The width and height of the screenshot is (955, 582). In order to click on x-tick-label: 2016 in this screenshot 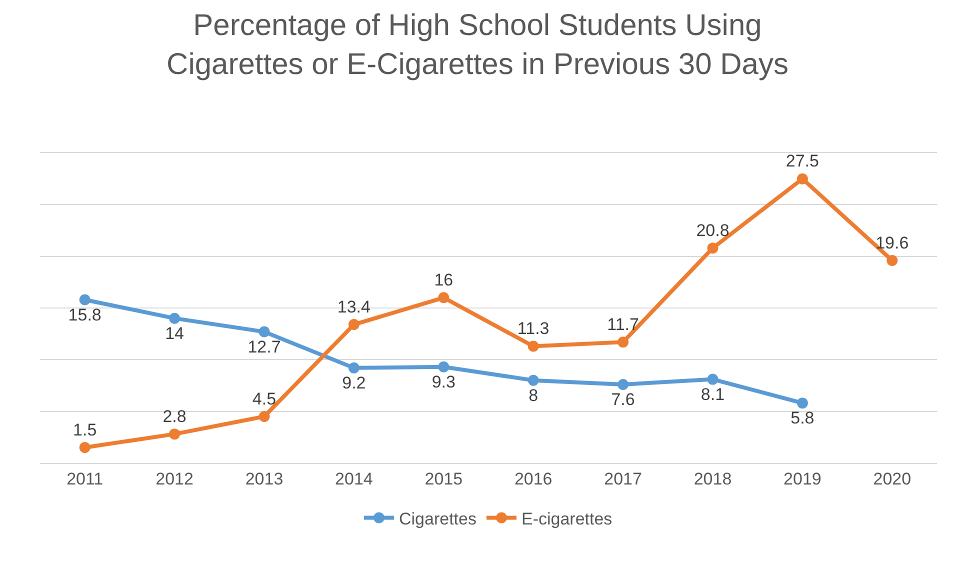, I will do `click(533, 479)`.